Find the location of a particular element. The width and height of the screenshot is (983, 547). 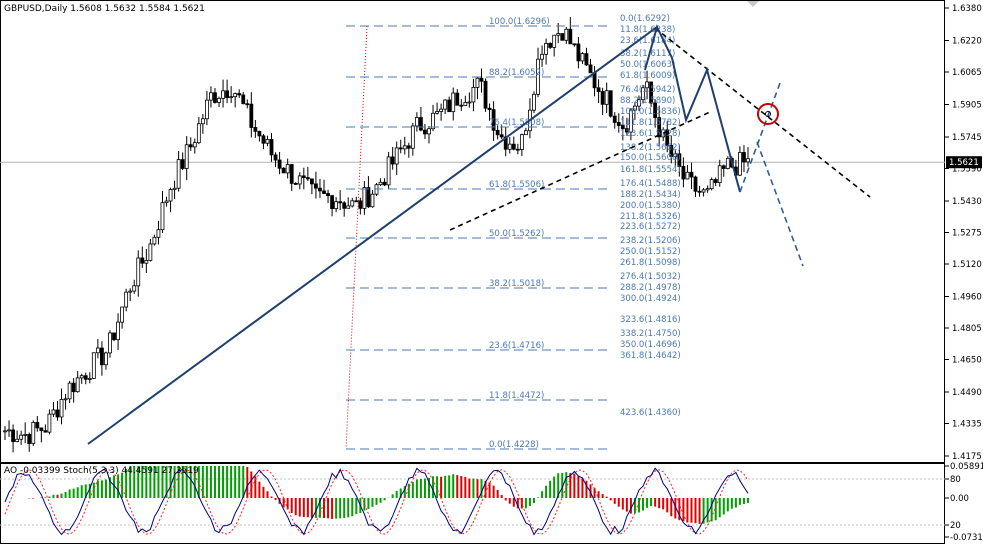

fib-extension-label: 323.6(1.4816) is located at coordinates (650, 320).